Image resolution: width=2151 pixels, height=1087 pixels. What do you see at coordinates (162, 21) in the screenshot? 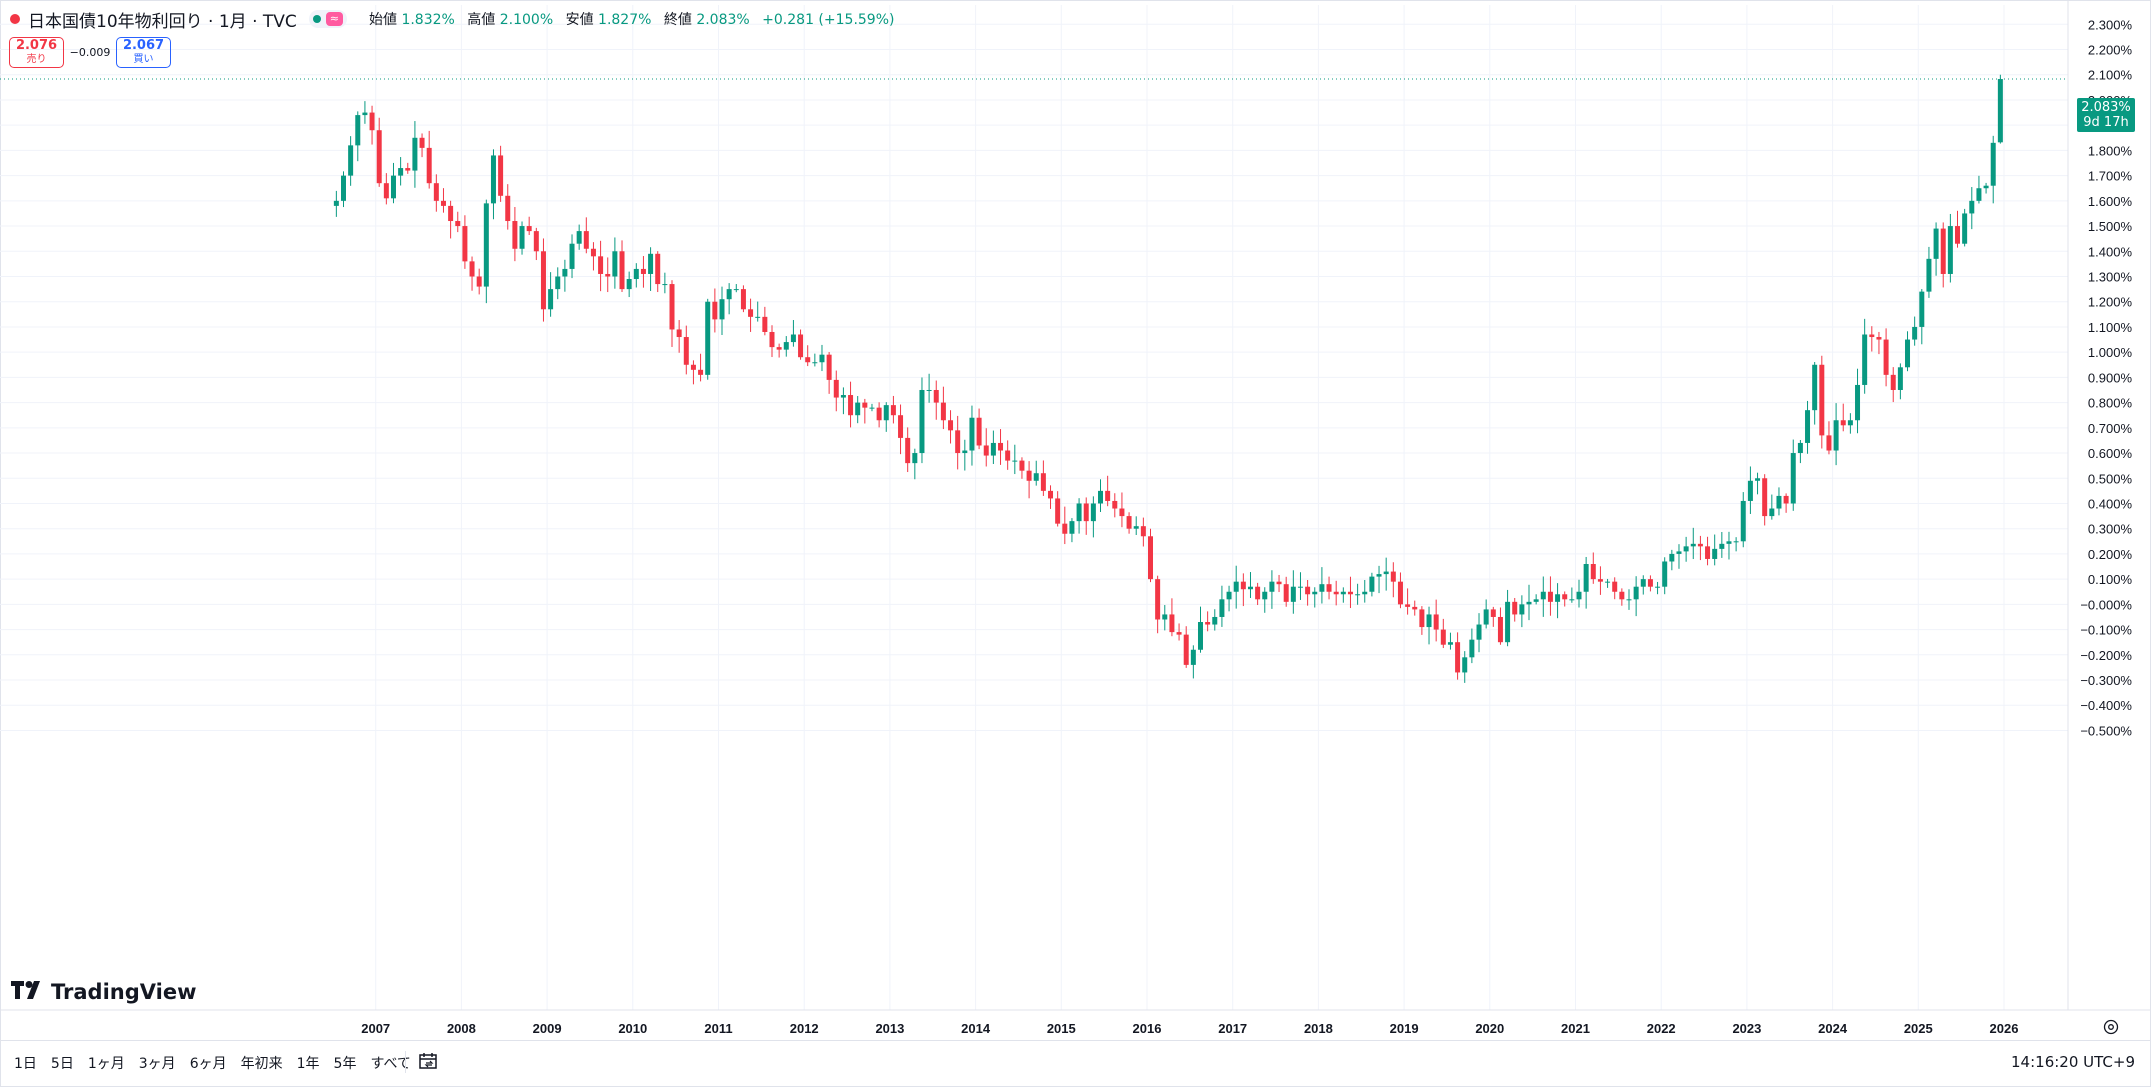
I see `symbol-title: 日本国債10年物利回り · 1月 · TVC` at bounding box center [162, 21].